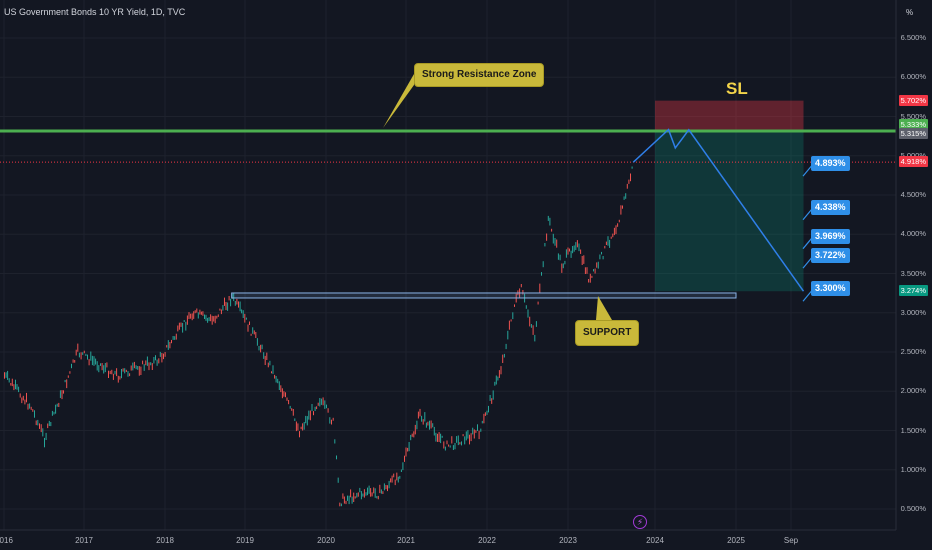  Describe the element at coordinates (913, 469) in the screenshot. I see `price-tick: 1.000%` at that location.